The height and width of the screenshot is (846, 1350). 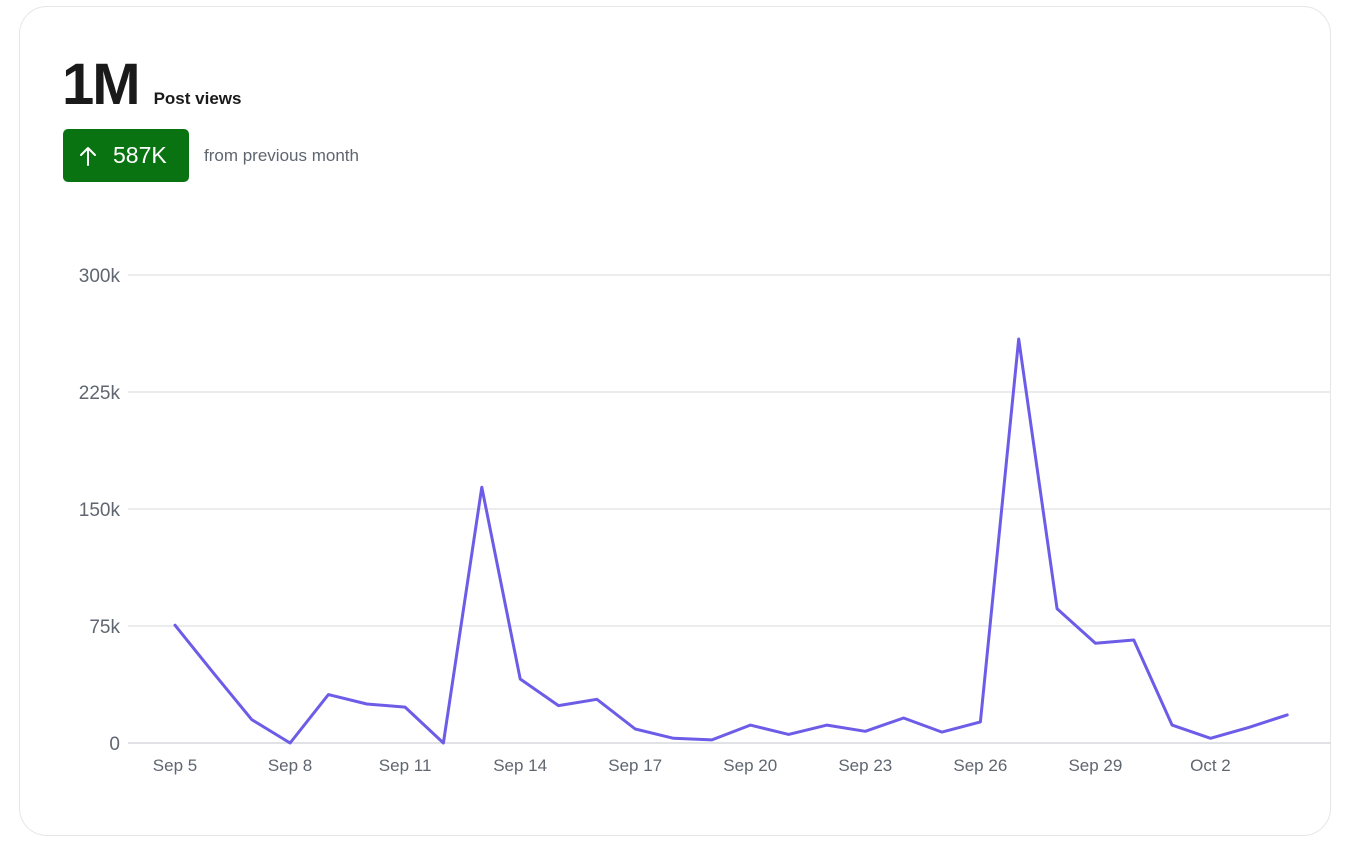 I want to click on delta-row: 587K from previous month, so click(x=211, y=155).